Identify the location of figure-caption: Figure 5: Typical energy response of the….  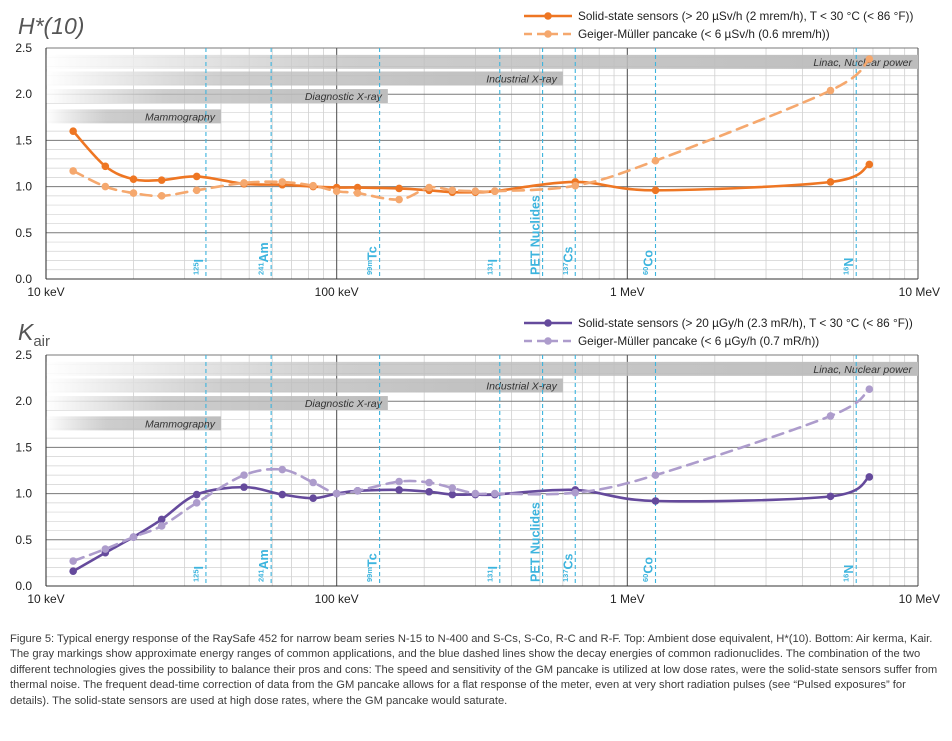
(474, 670).